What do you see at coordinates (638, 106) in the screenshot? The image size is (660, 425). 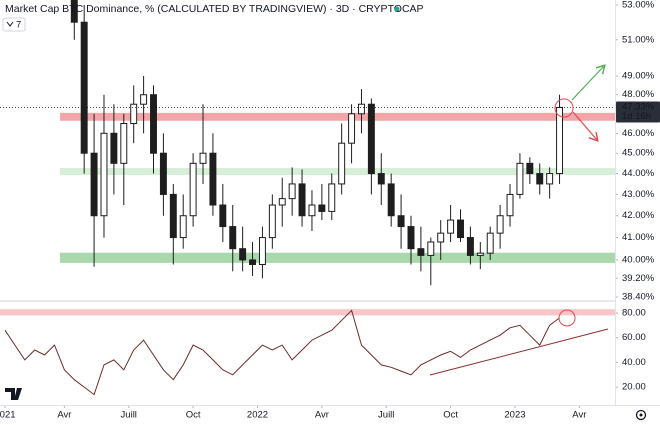 I see `last-price-label: 47.33%` at bounding box center [638, 106].